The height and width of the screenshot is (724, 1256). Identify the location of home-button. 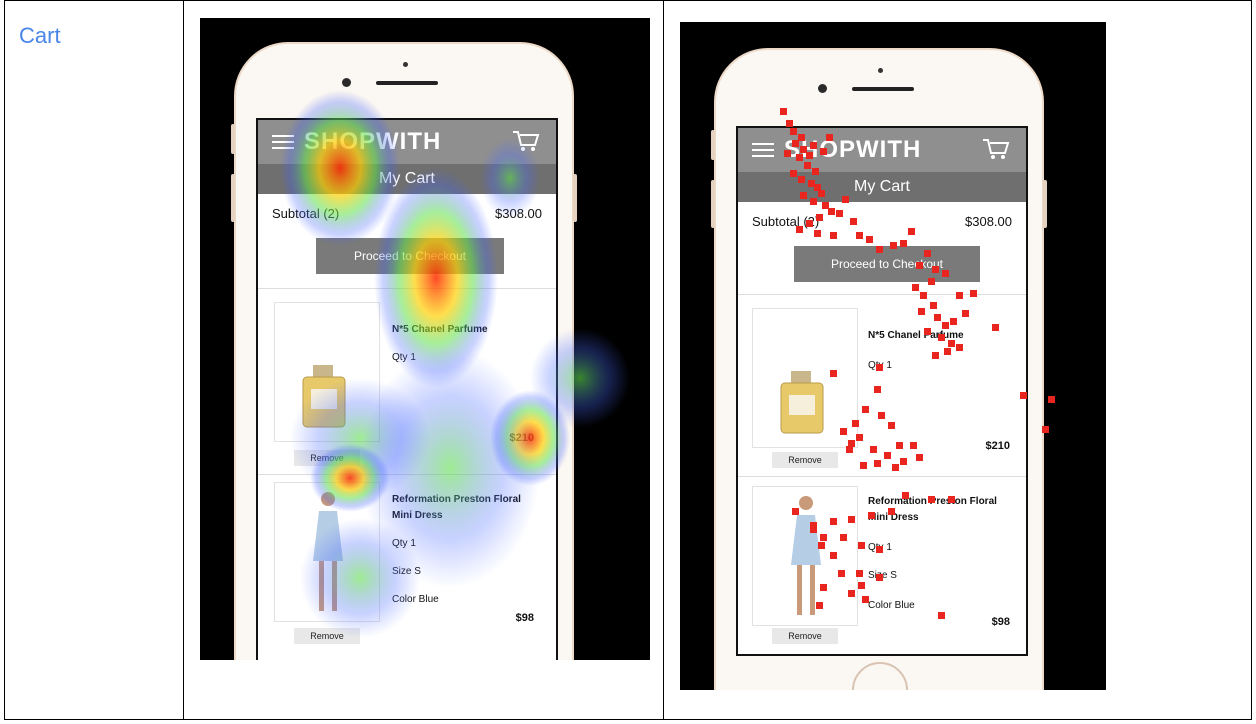
(880, 676).